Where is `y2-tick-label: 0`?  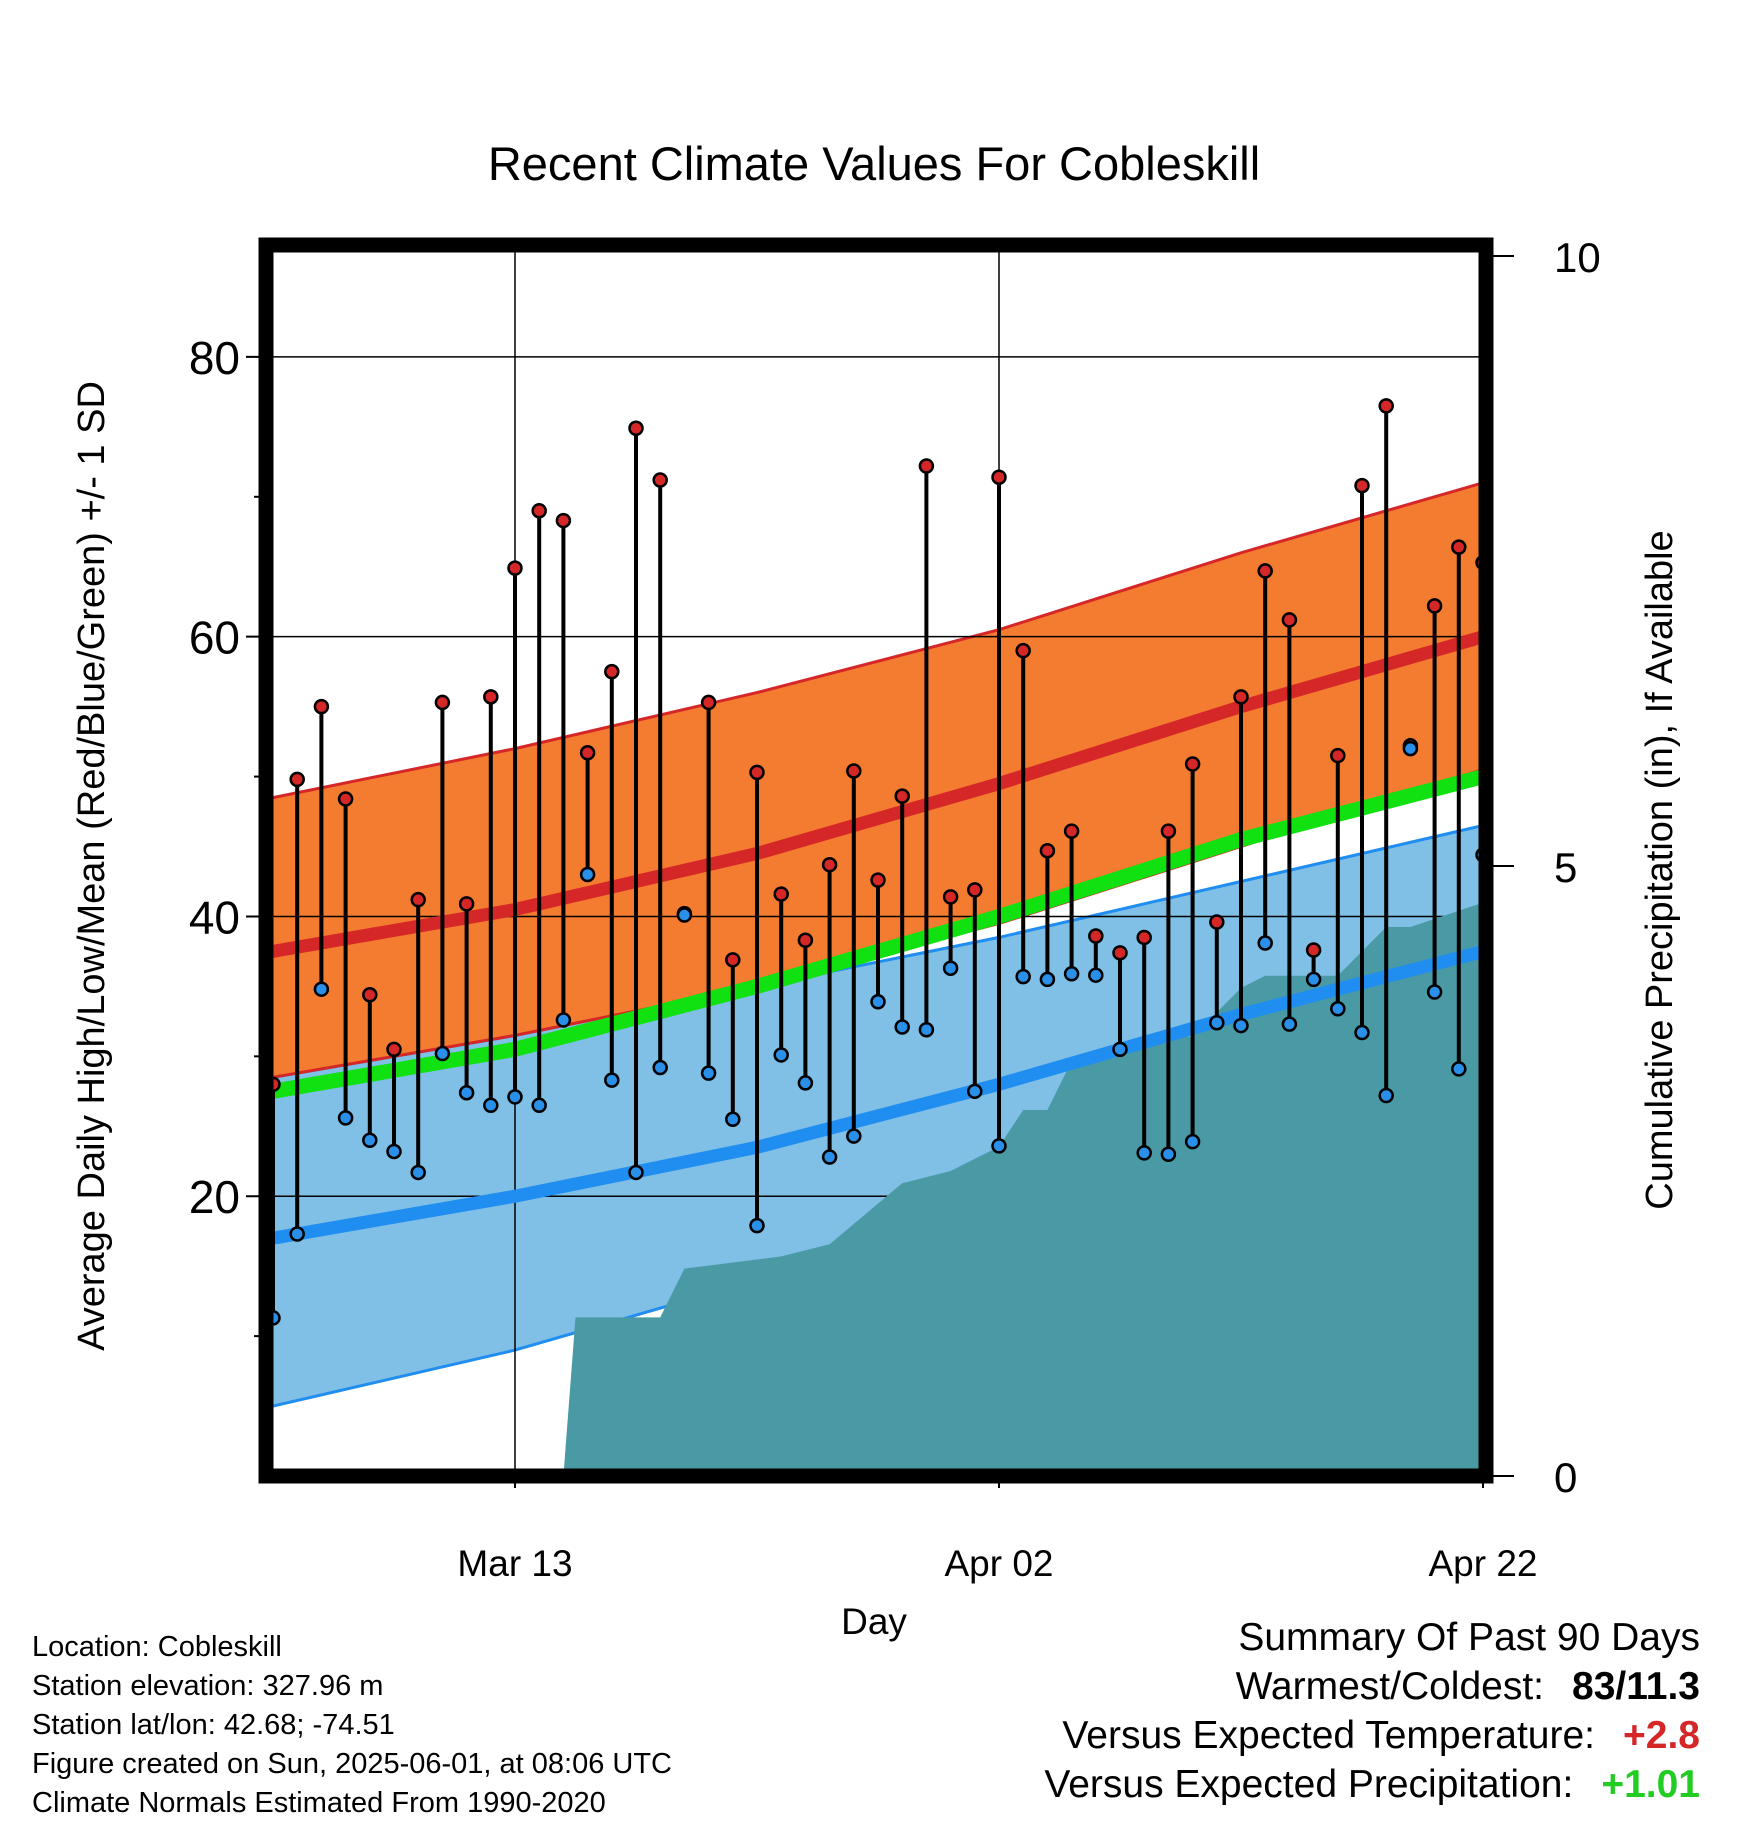 y2-tick-label: 0 is located at coordinates (1565, 1477).